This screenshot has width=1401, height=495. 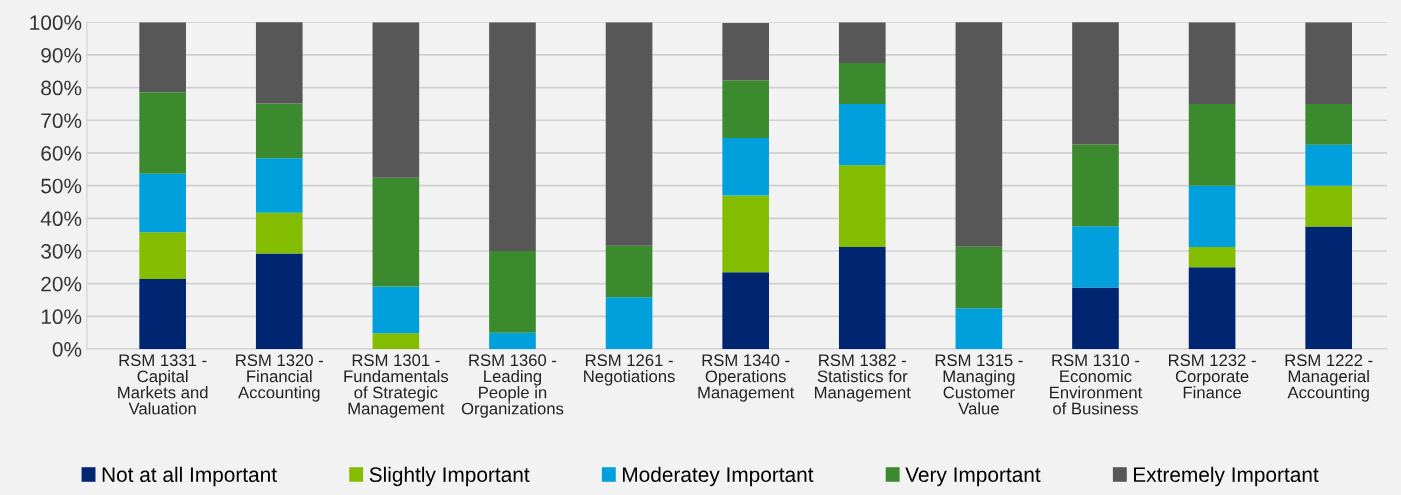 What do you see at coordinates (61, 186) in the screenshot?
I see `y-tick-label: 50%` at bounding box center [61, 186].